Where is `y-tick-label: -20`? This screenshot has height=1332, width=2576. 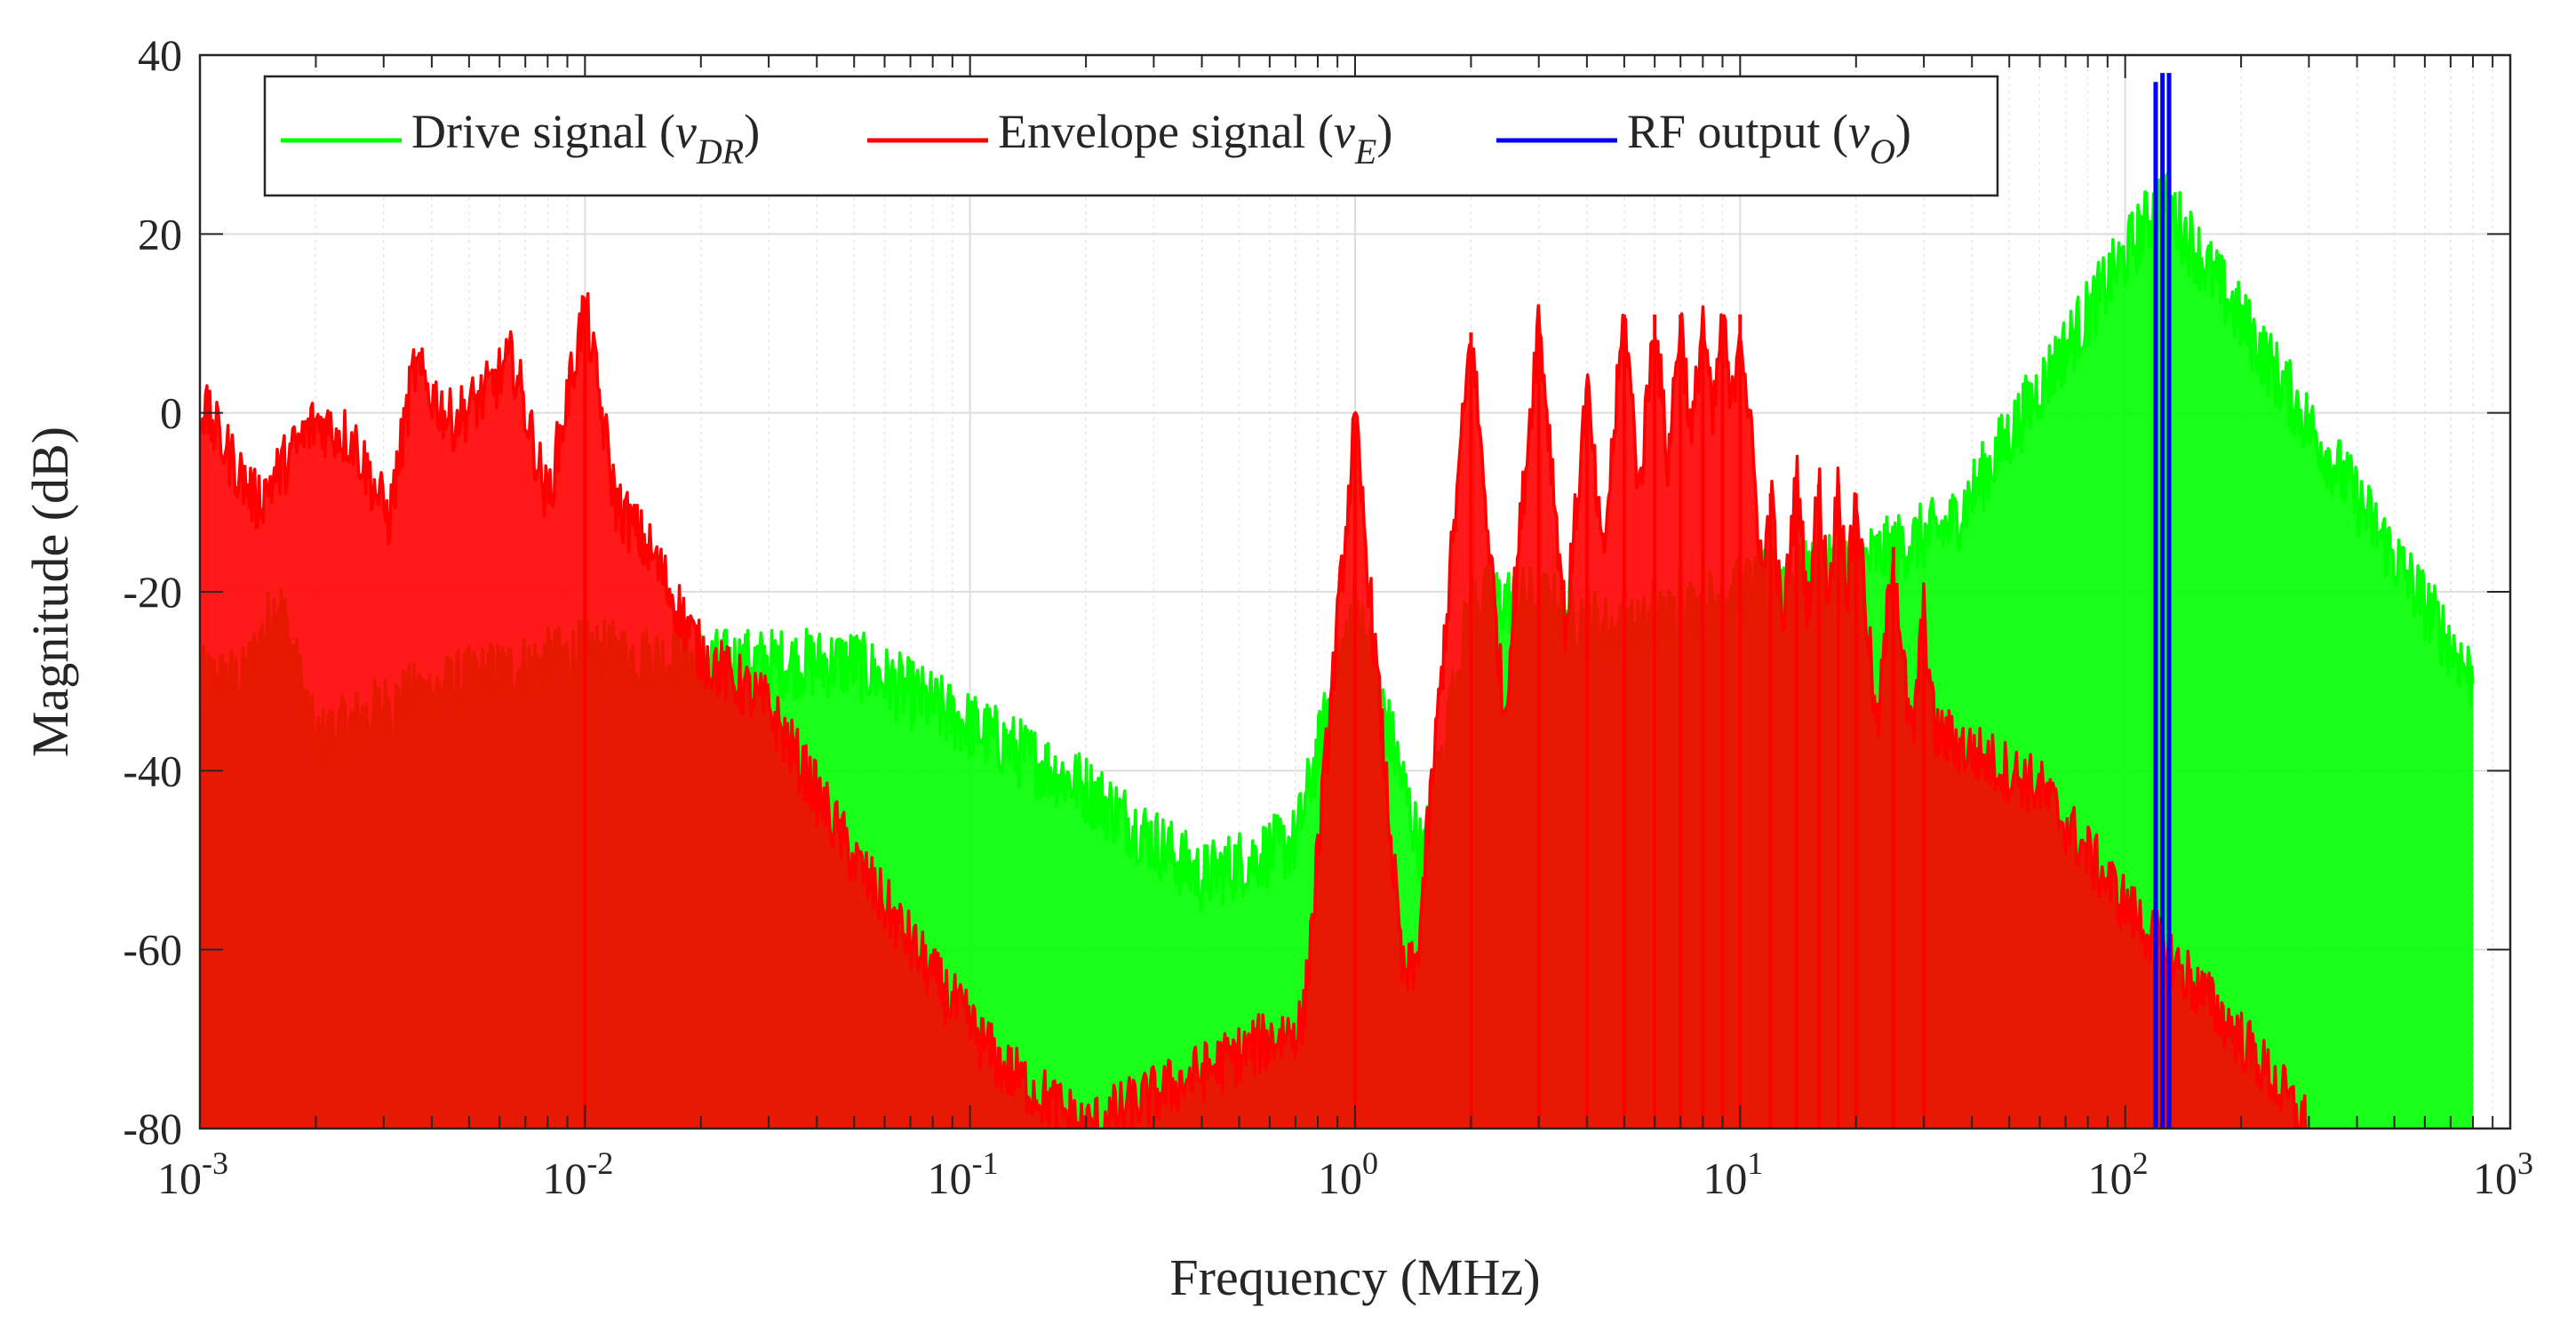
y-tick-label: -20 is located at coordinates (152, 592).